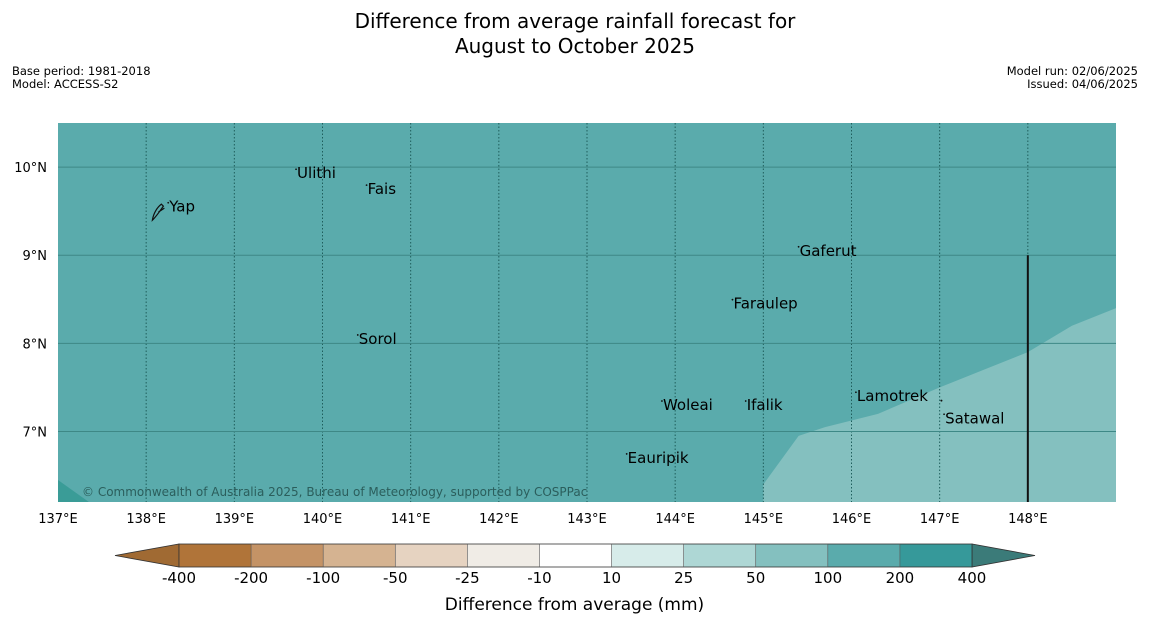 Image resolution: width=1150 pixels, height=644 pixels. I want to click on map-title-line-2: August to October 2025, so click(575, 46).